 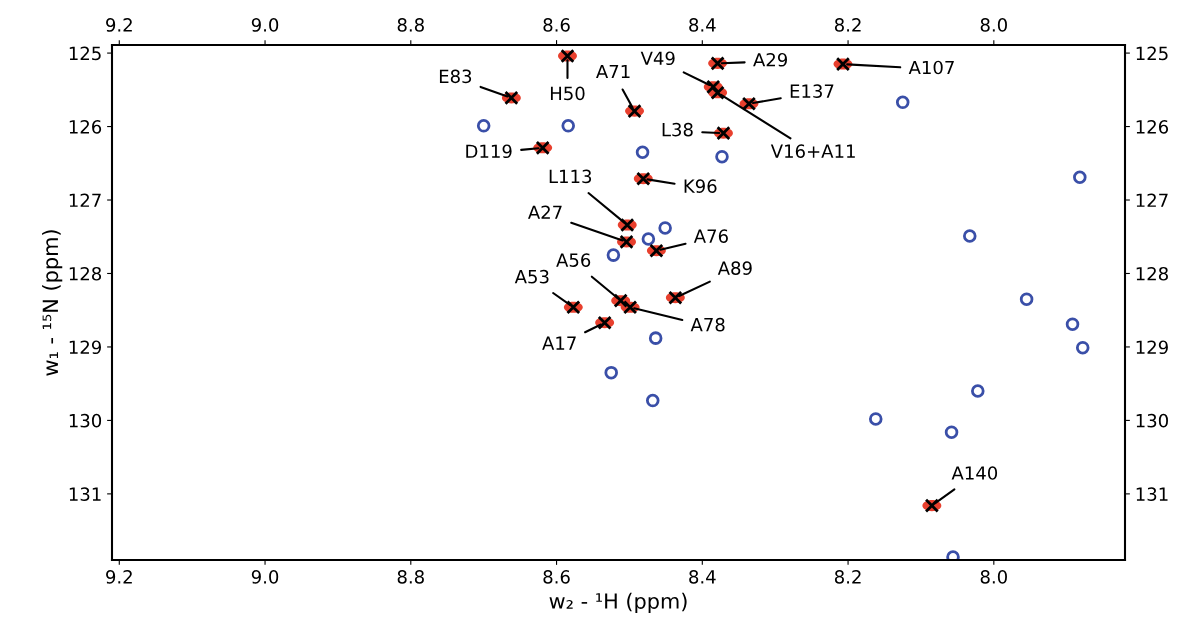 I want to click on y-tick-label: 130, so click(x=85, y=420).